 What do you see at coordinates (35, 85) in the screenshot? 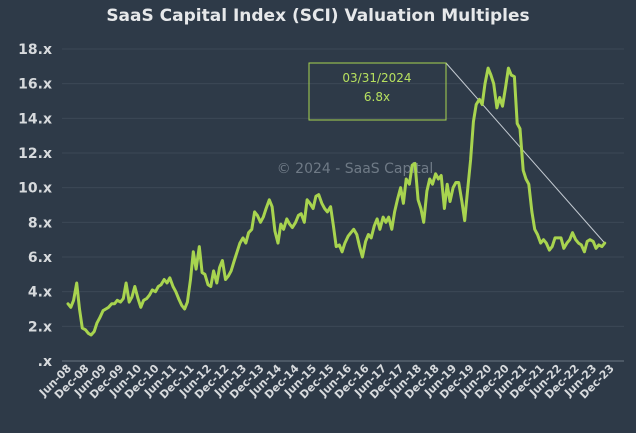
I see `y-tick-label: 16.x` at bounding box center [35, 85].